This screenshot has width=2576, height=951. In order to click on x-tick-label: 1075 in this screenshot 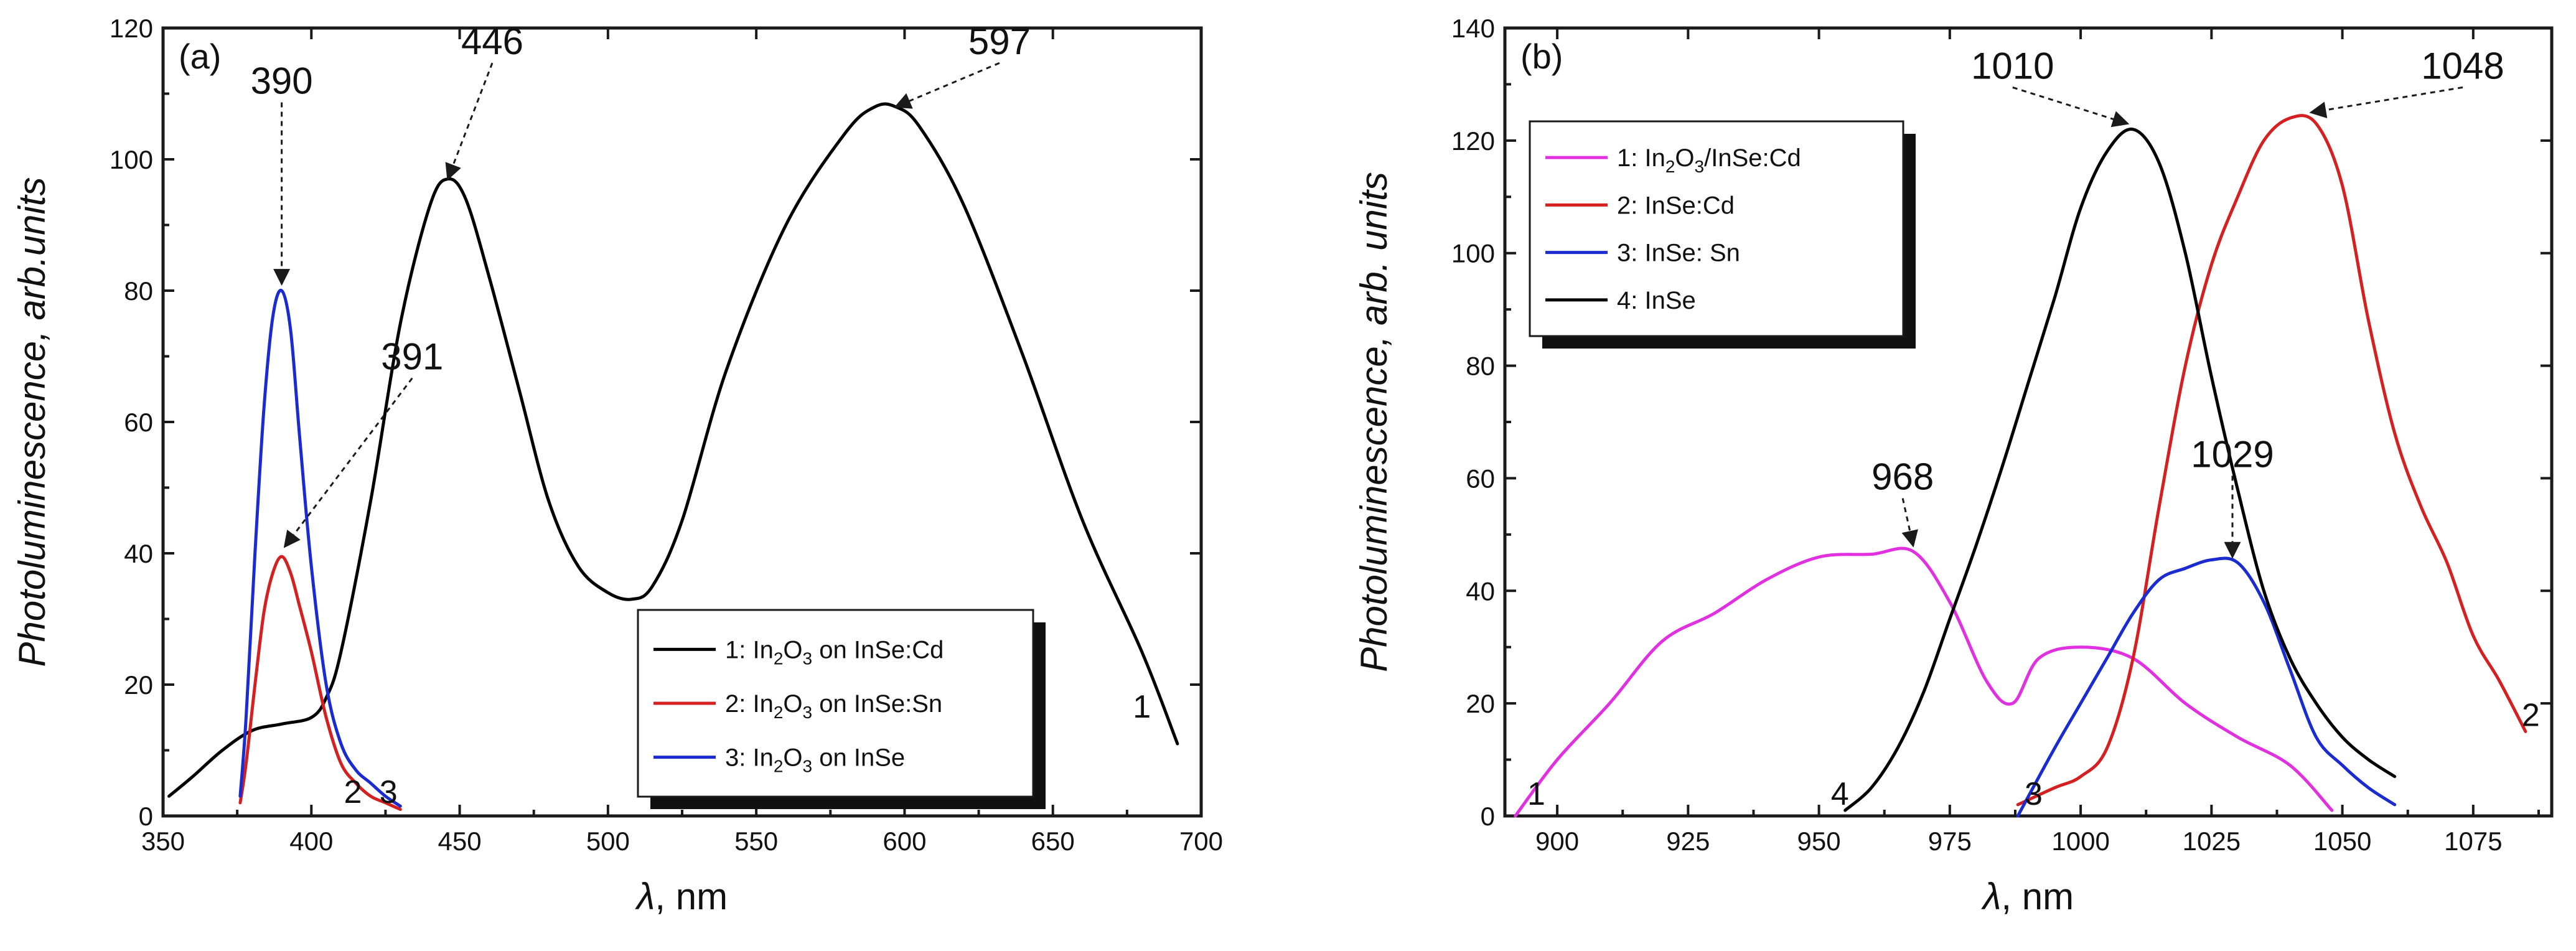, I will do `click(2473, 842)`.